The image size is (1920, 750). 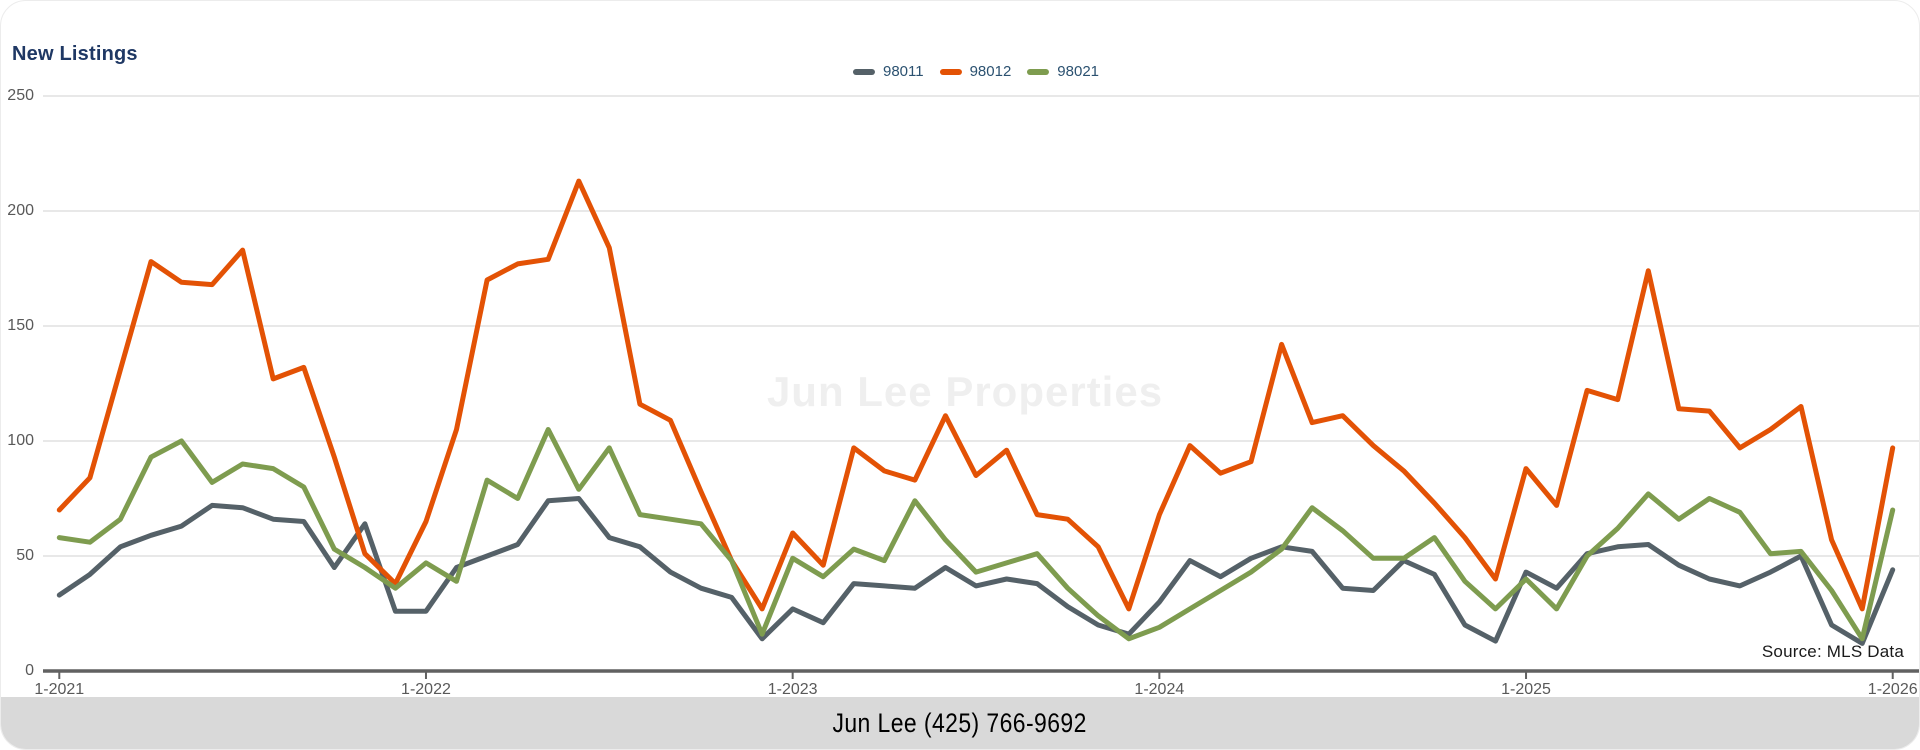 I want to click on legend-item-98012: 98012, so click(x=975, y=71).